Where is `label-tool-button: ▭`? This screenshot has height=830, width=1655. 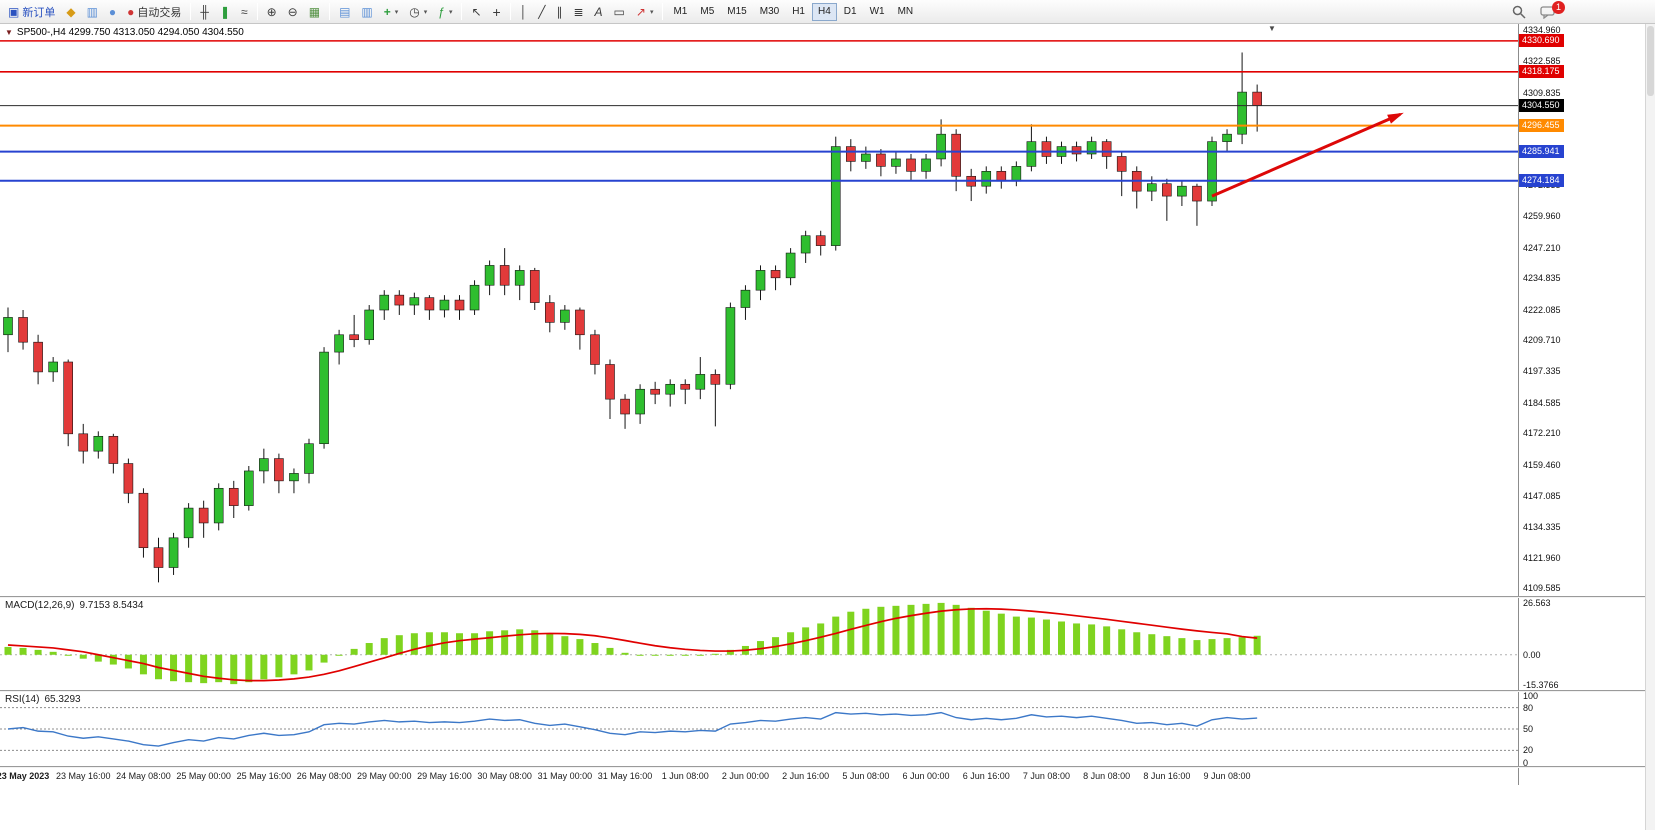 label-tool-button: ▭ is located at coordinates (619, 12).